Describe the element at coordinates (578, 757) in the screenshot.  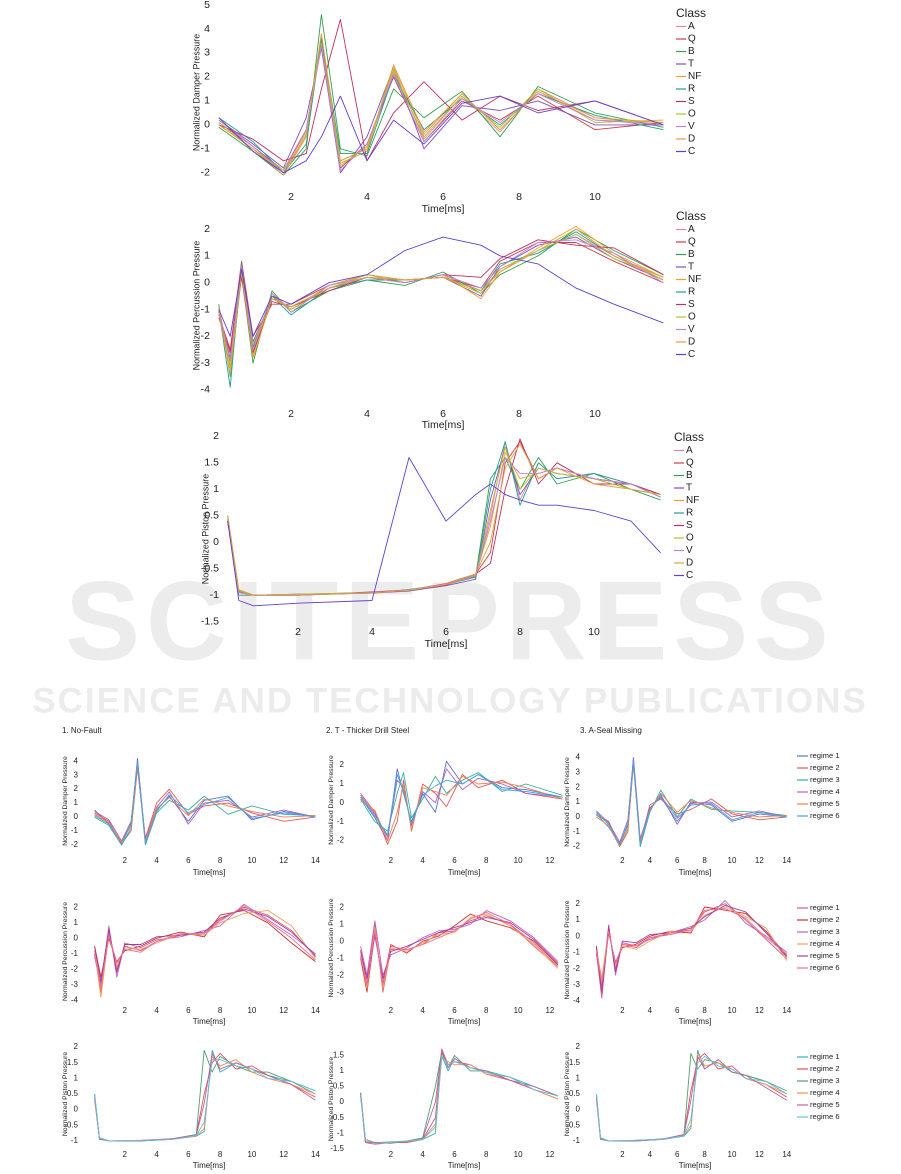
I see `y-tick-label: 4` at that location.